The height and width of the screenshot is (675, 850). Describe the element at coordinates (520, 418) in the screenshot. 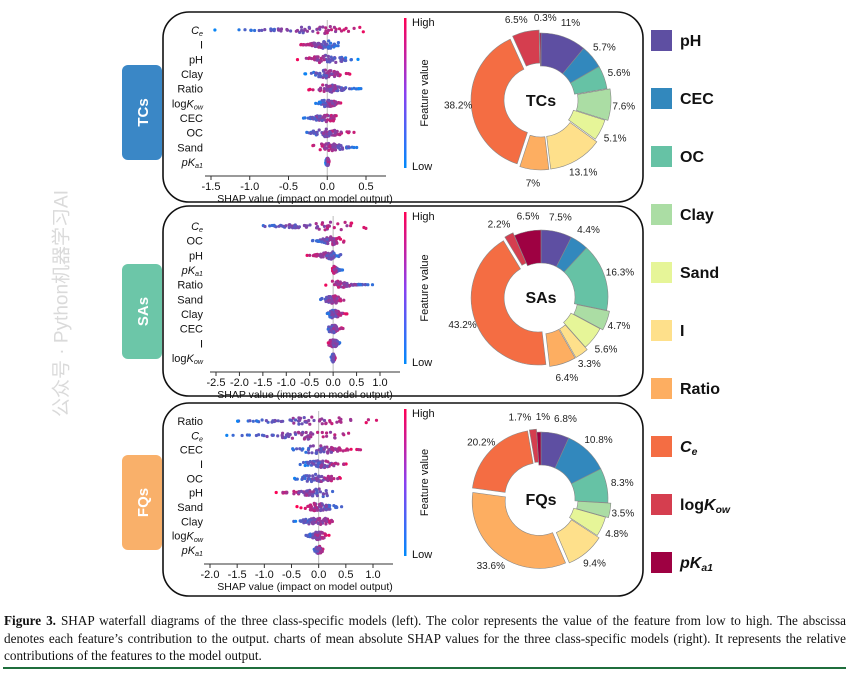

I see `slice-label: 1.7%` at that location.